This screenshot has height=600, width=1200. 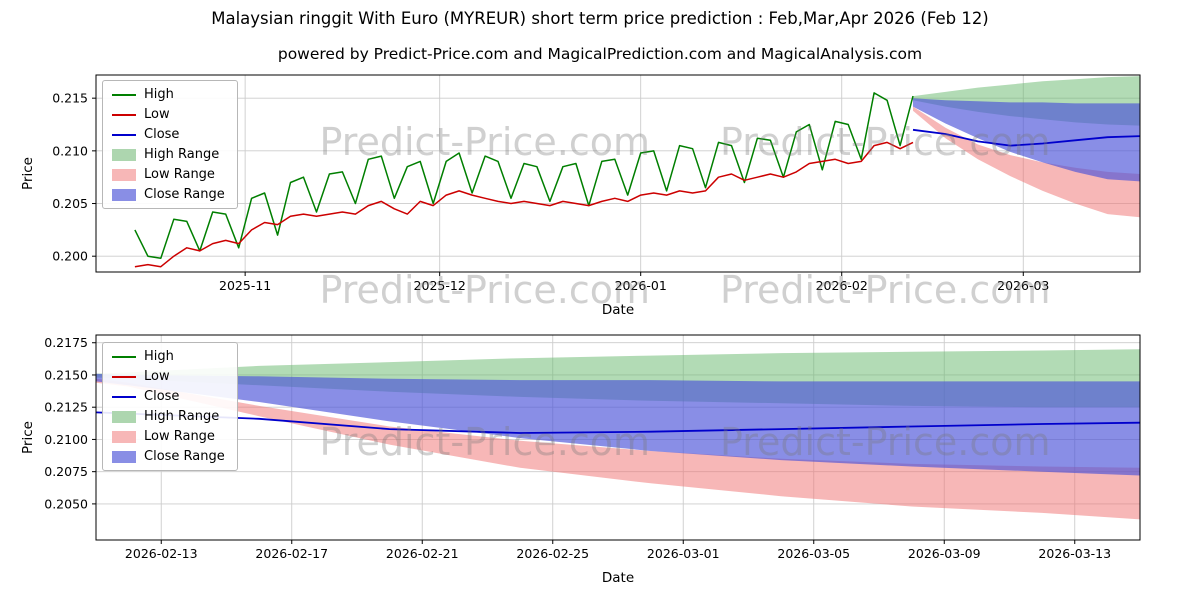 I want to click on y-tick-label: 0.2075, so click(x=66, y=471).